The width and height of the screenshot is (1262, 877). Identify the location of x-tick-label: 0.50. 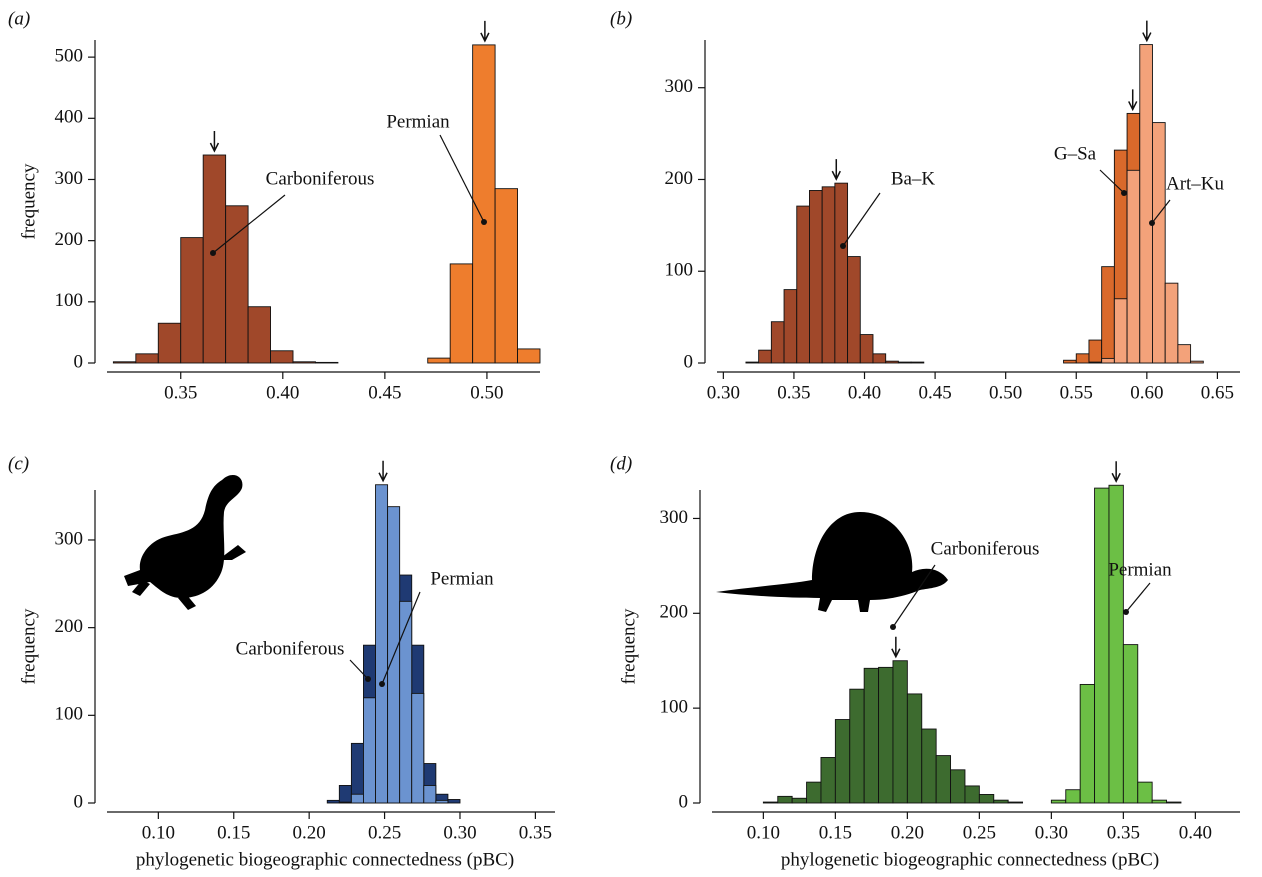
(486, 392).